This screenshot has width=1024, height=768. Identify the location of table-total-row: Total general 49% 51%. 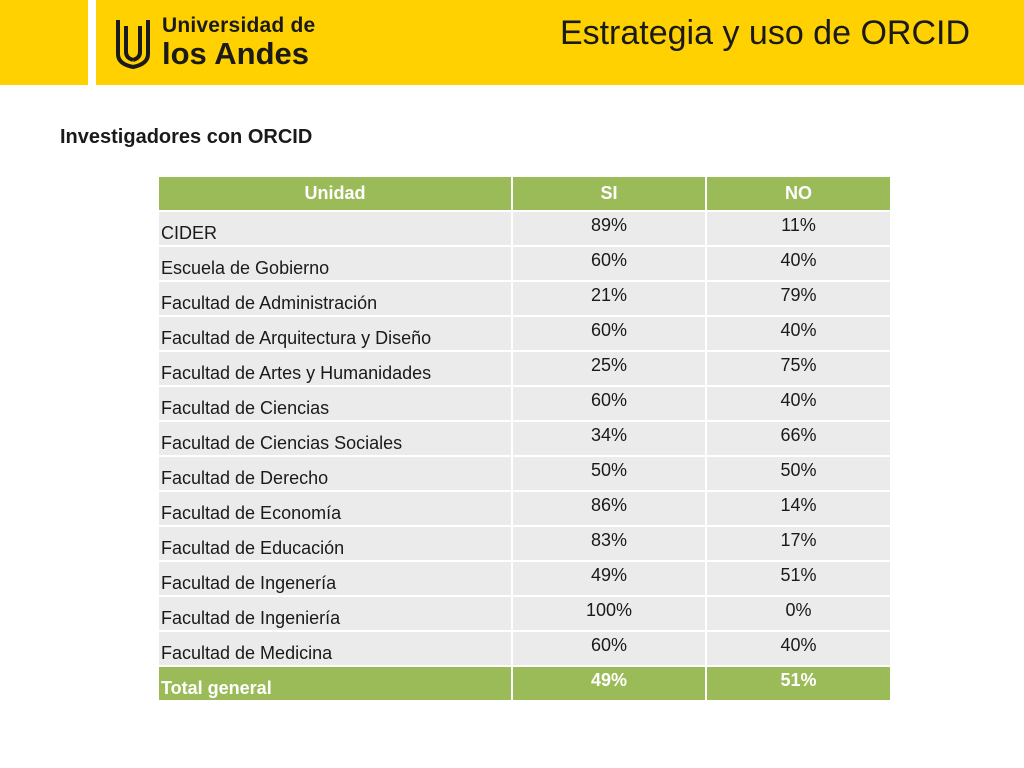
(524, 683).